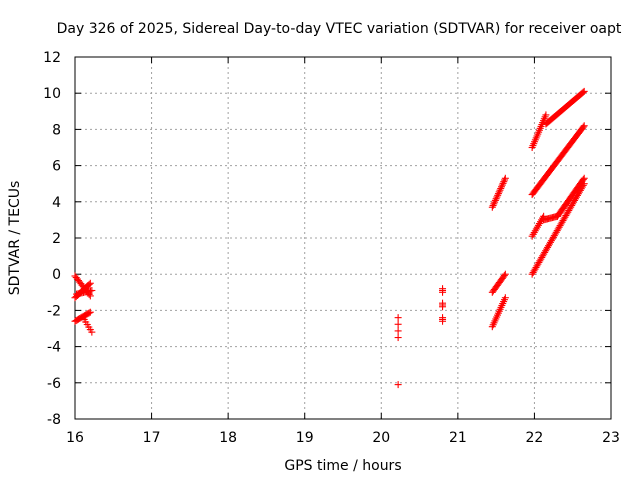 The height and width of the screenshot is (480, 640). What do you see at coordinates (56, 167) in the screenshot?
I see `y-tick-label: 6` at bounding box center [56, 167].